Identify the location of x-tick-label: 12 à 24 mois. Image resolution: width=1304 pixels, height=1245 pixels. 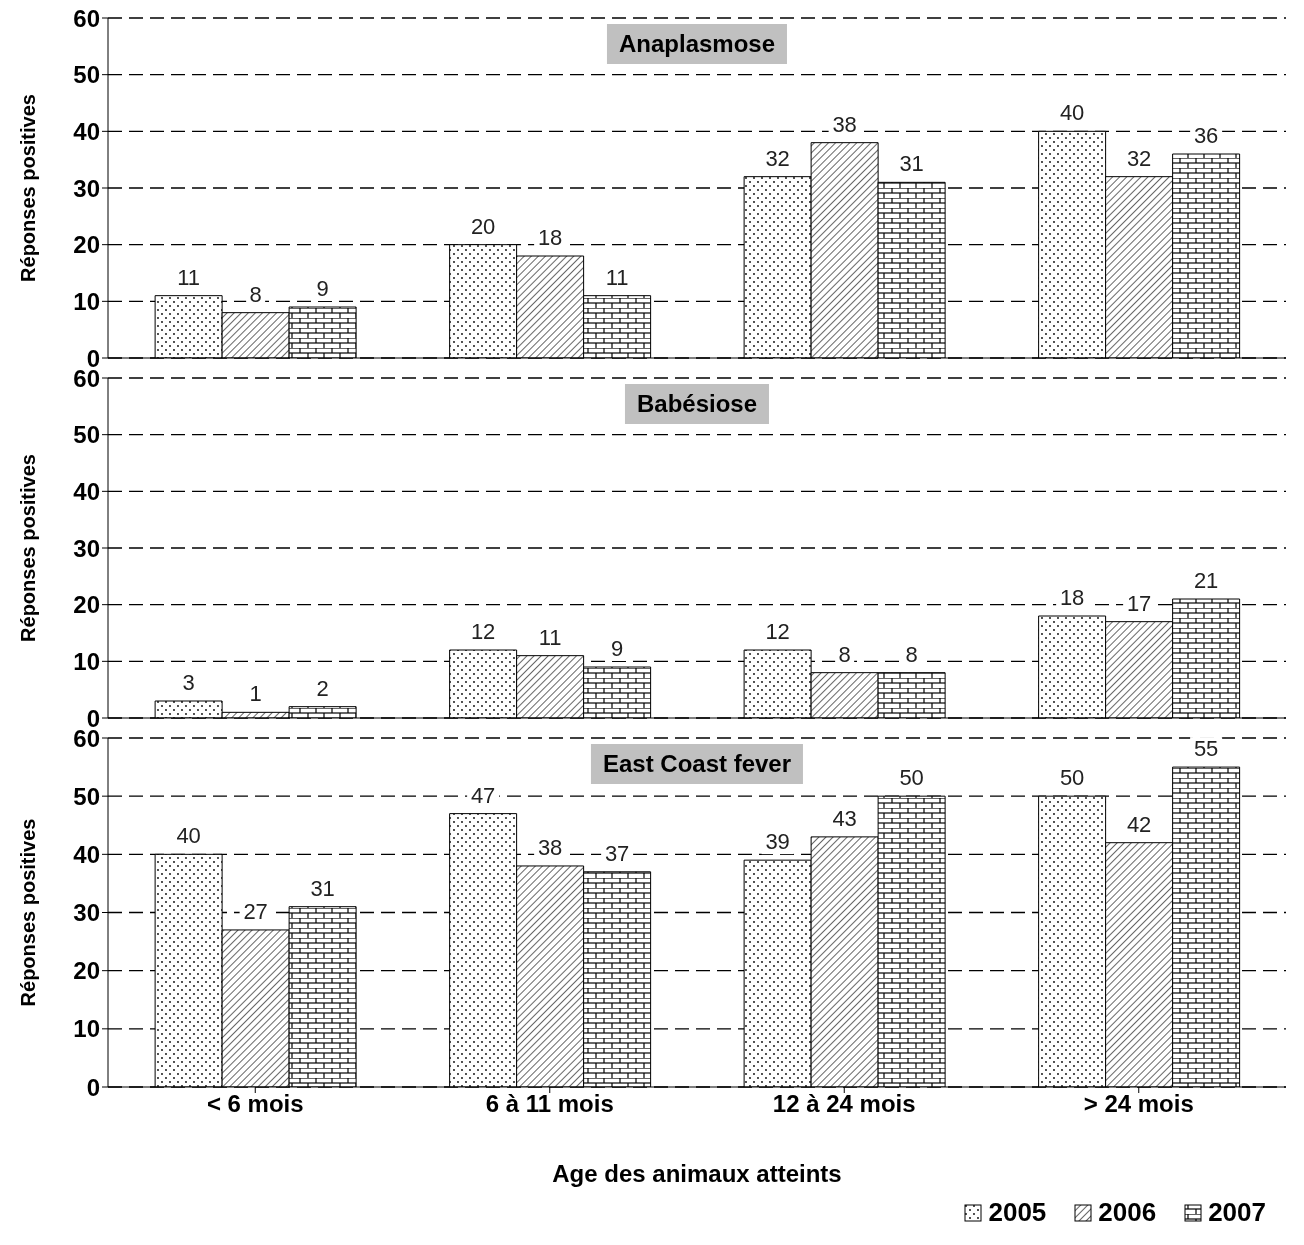
(844, 1104).